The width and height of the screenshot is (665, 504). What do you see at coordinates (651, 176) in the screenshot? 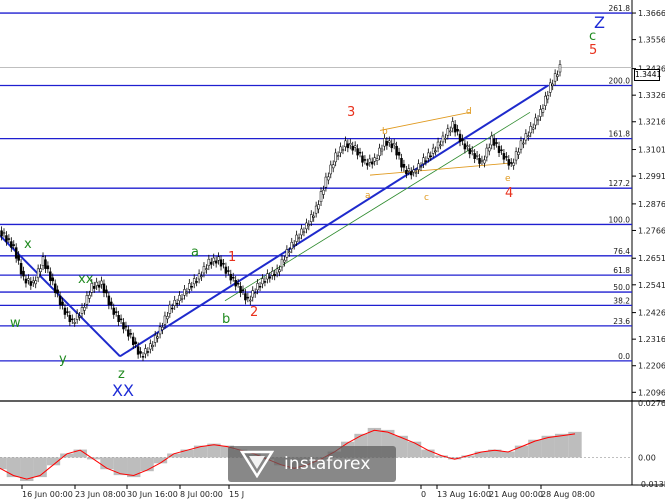
I see `price-tick-label: 1.2991` at bounding box center [651, 176].